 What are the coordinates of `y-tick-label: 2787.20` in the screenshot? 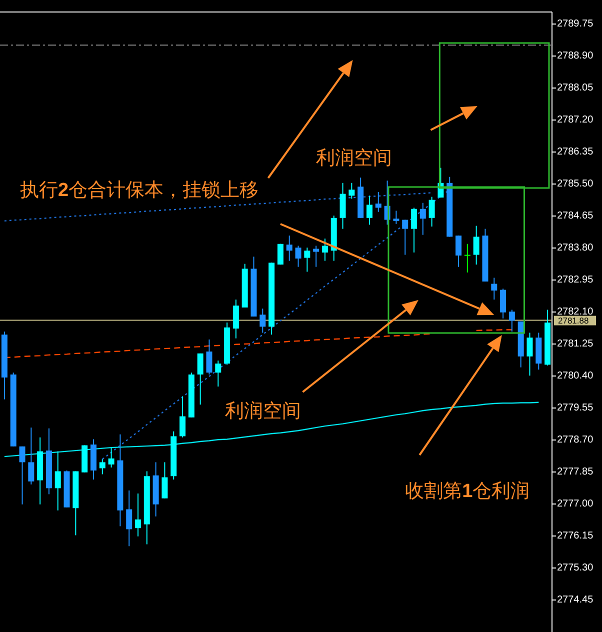 It's located at (575, 120).